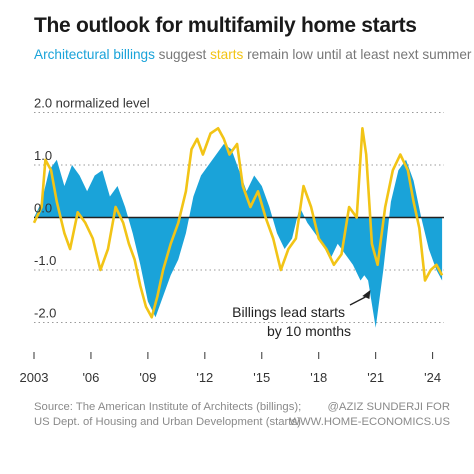  Describe the element at coordinates (147, 377) in the screenshot. I see `x-tick-label: '09` at that location.